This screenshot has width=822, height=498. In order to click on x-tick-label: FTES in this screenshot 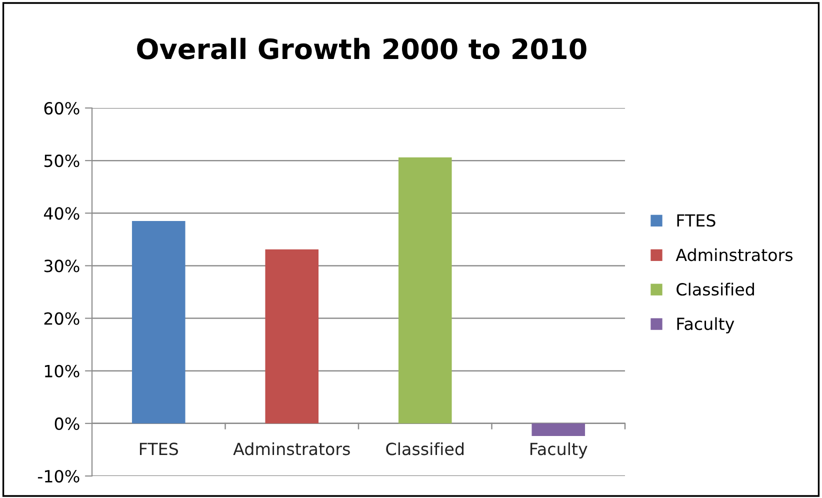, I will do `click(159, 449)`.